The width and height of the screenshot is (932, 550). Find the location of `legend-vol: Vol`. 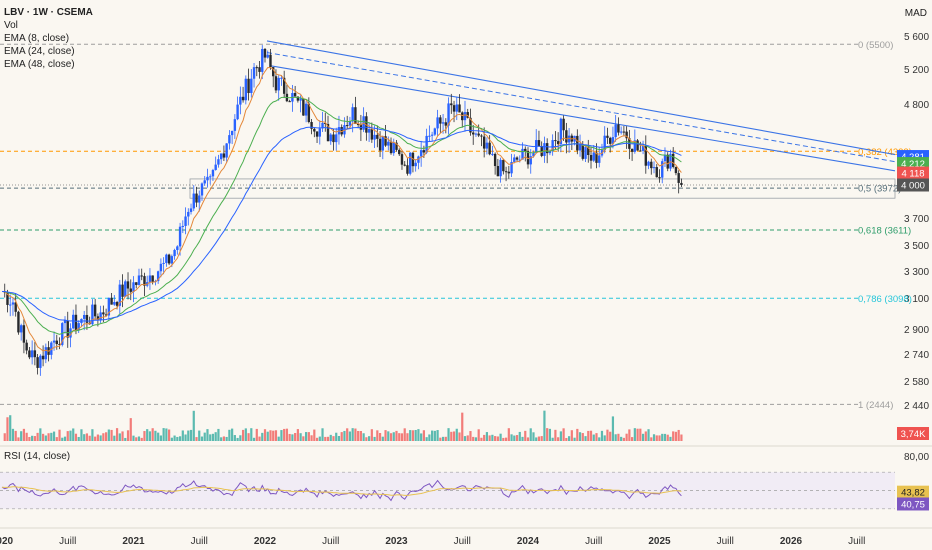

legend-vol: Vol is located at coordinates (11, 25).